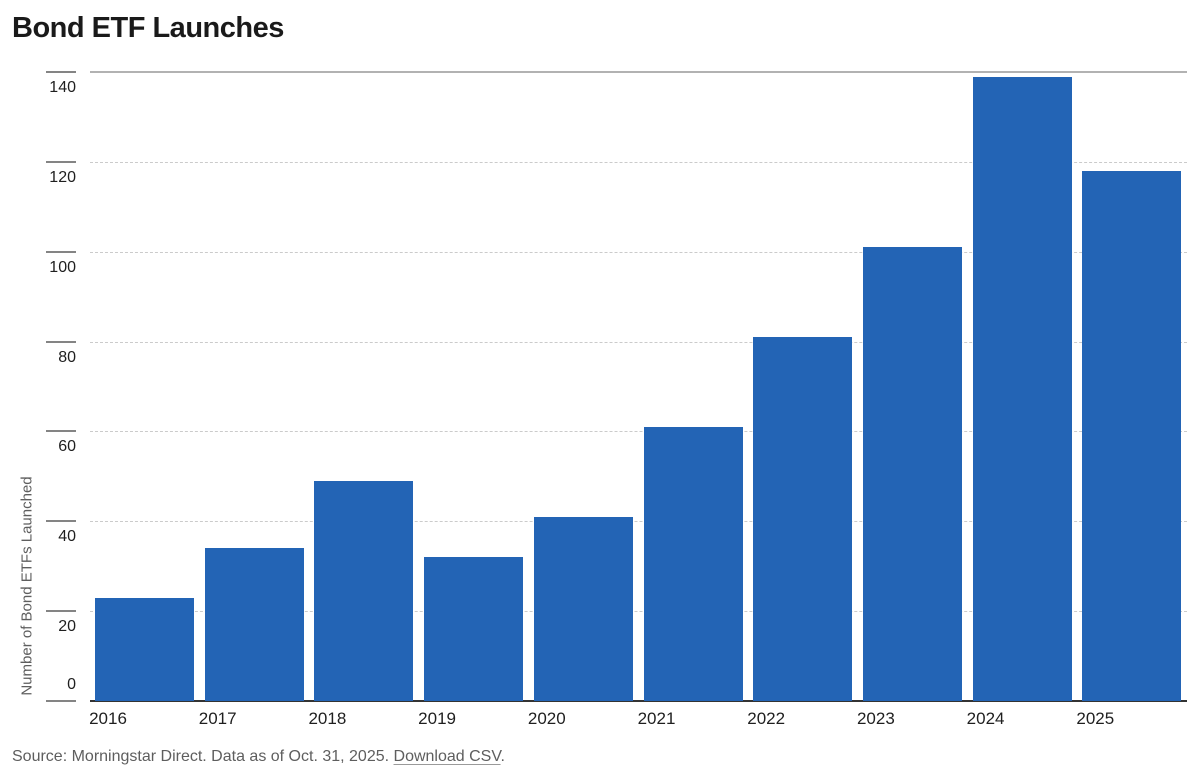  What do you see at coordinates (67, 537) in the screenshot?
I see `y-tick-label-40: 40` at bounding box center [67, 537].